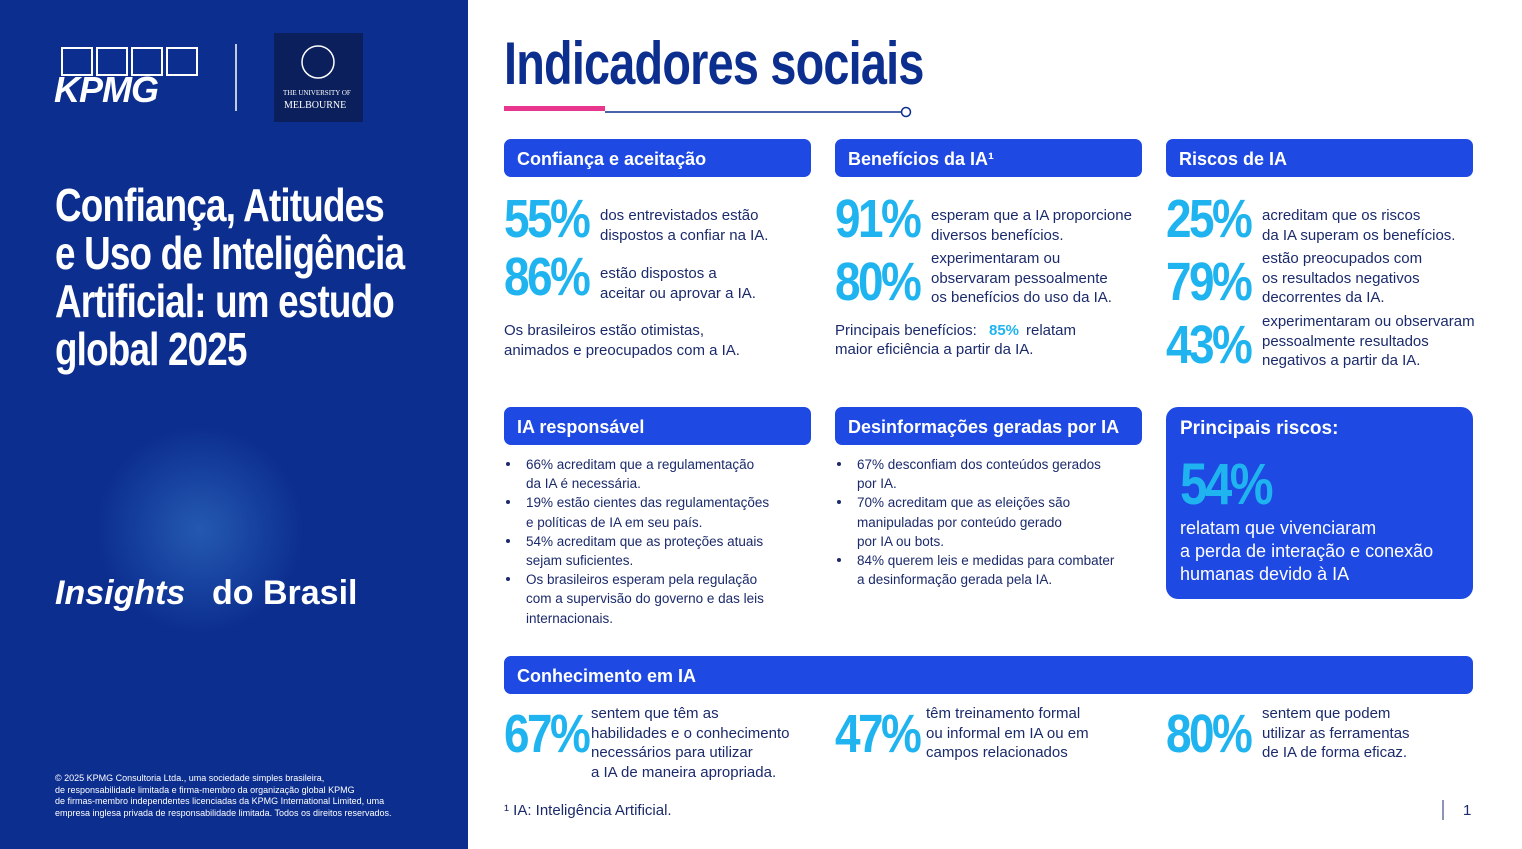 The width and height of the screenshot is (1522, 849). Describe the element at coordinates (1233, 159) in the screenshot. I see `section-title: Riscos de IA` at that location.